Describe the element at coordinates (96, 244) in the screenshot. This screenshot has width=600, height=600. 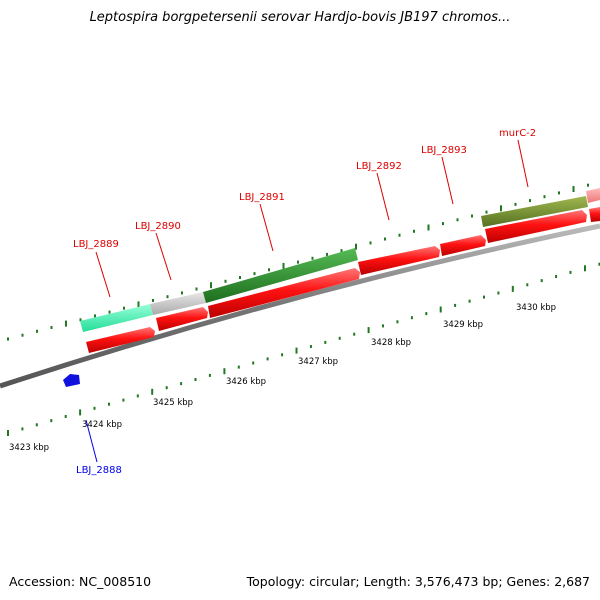
I see `gene-label-lbj2889: LBJ_2889` at that location.